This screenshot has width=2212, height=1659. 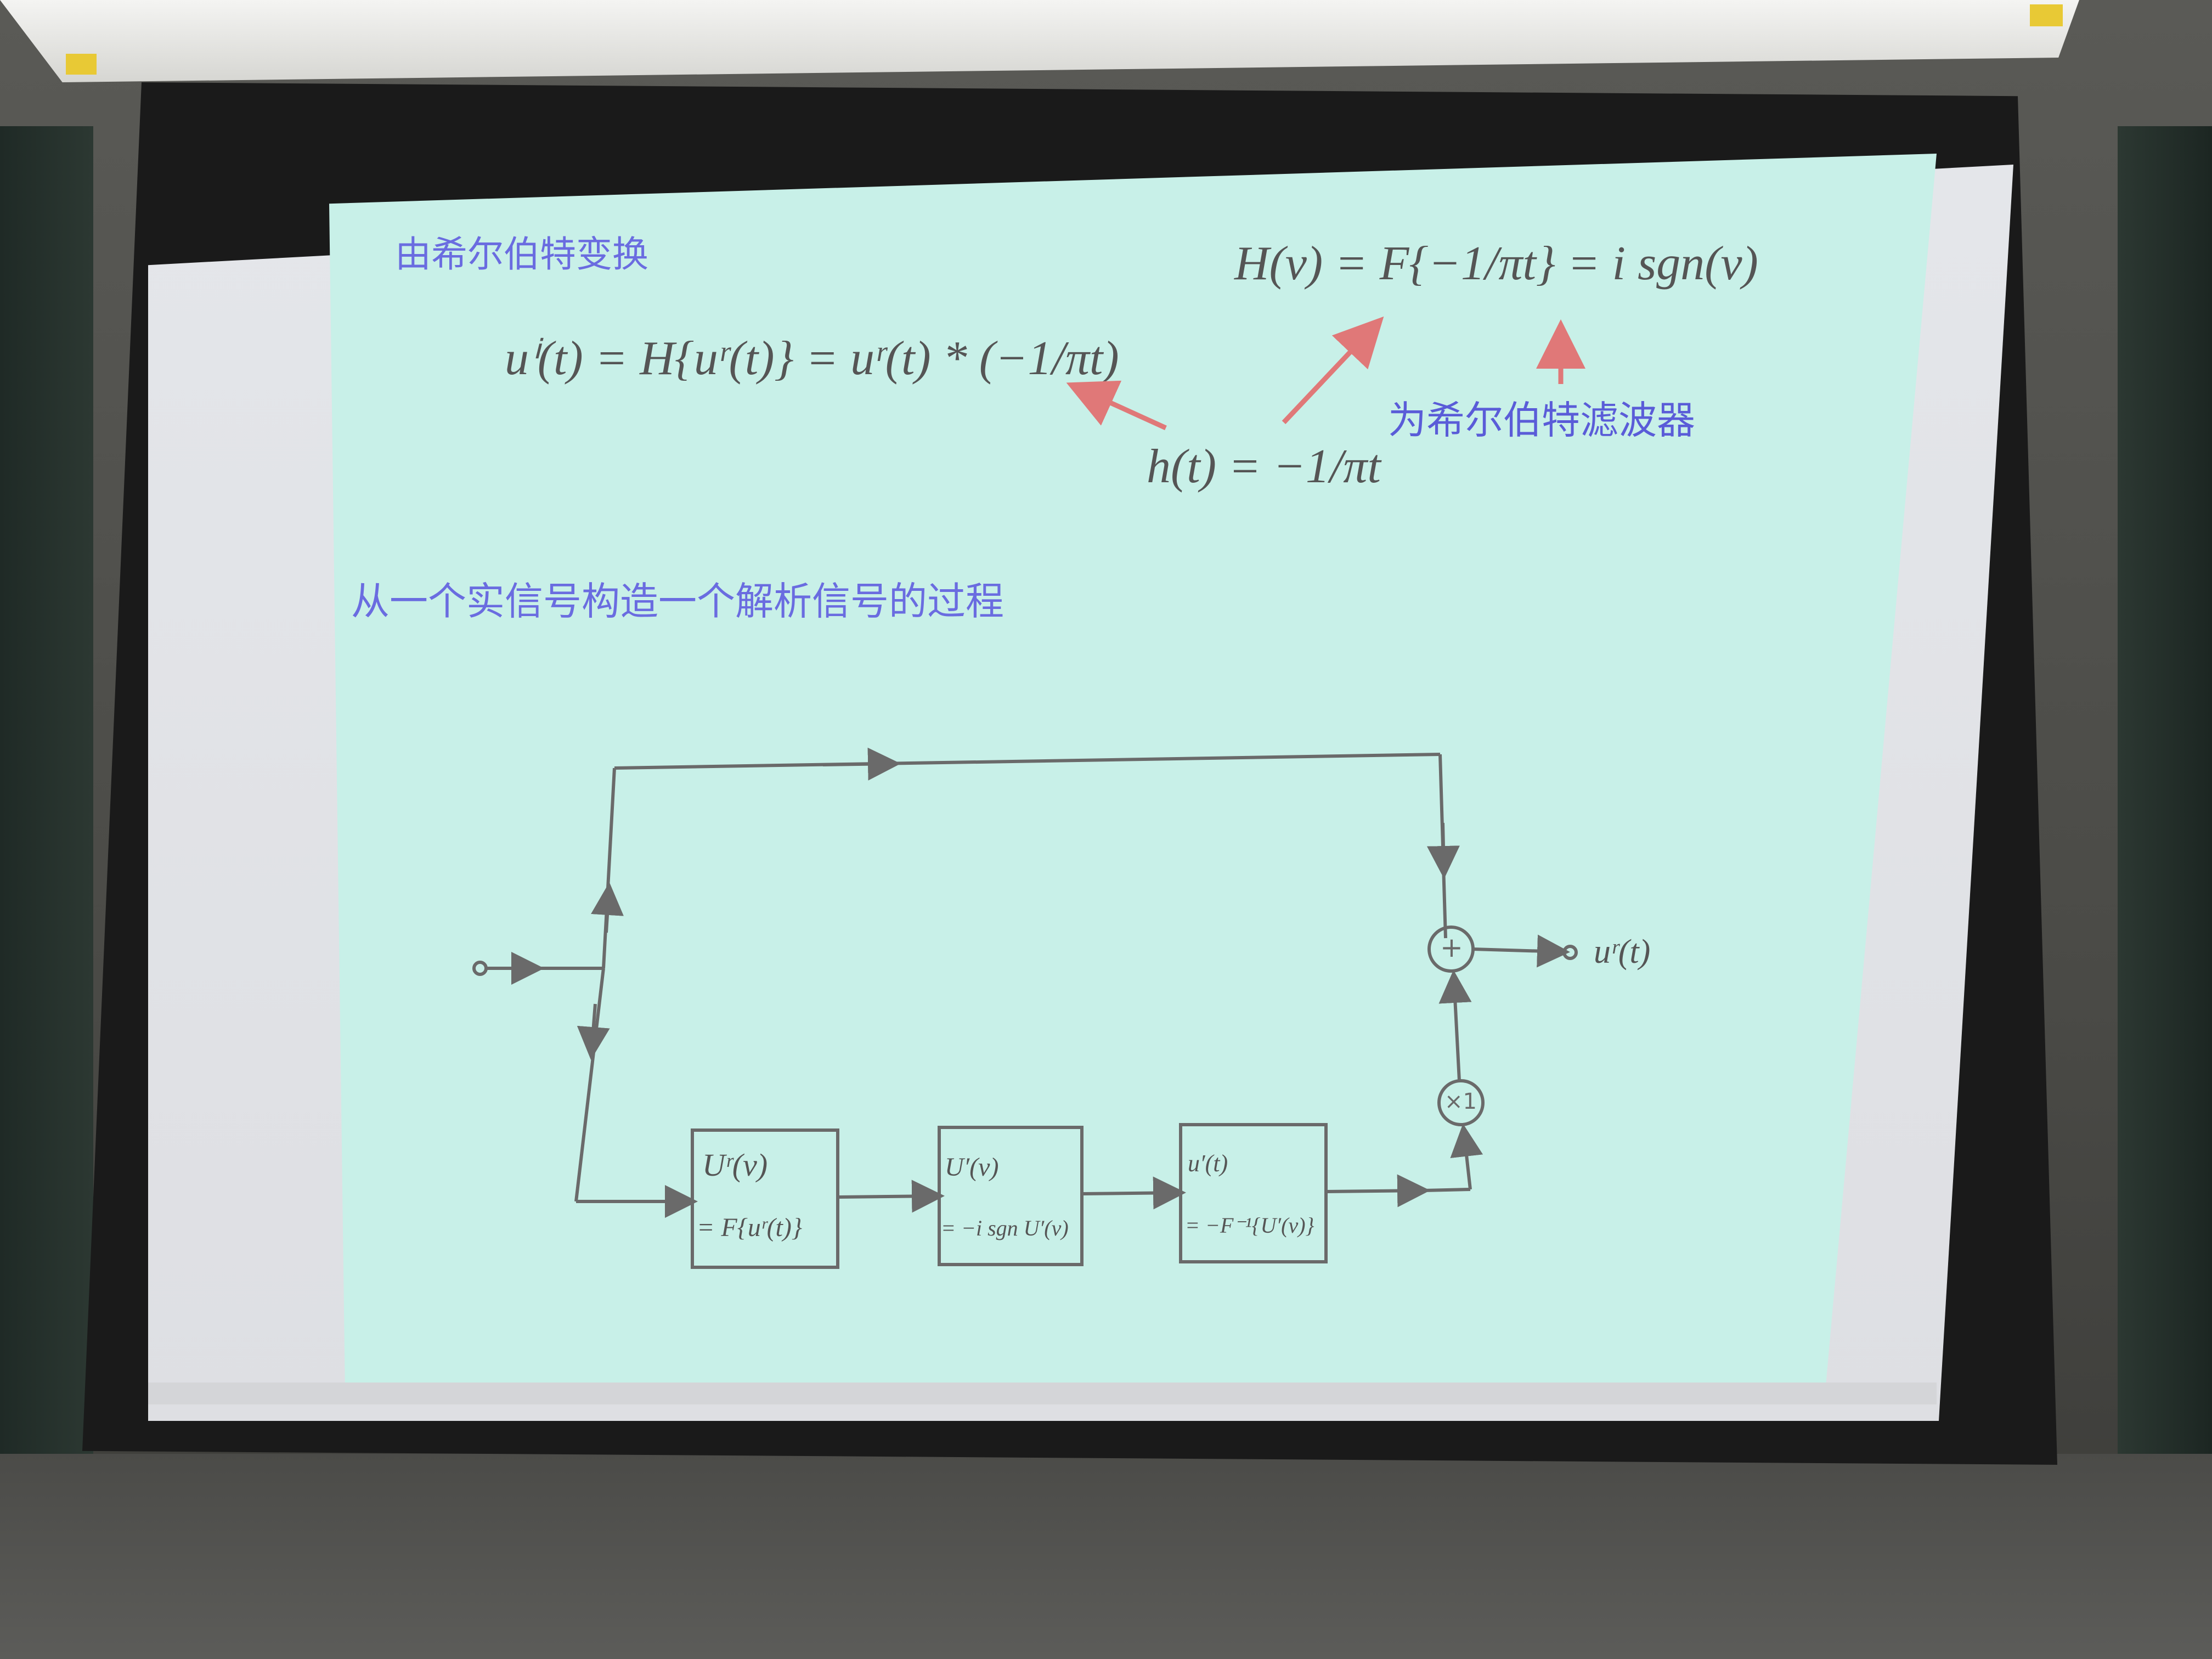 What do you see at coordinates (735, 1165) in the screenshot?
I see `block1-line1: Uʳ(ν)` at bounding box center [735, 1165].